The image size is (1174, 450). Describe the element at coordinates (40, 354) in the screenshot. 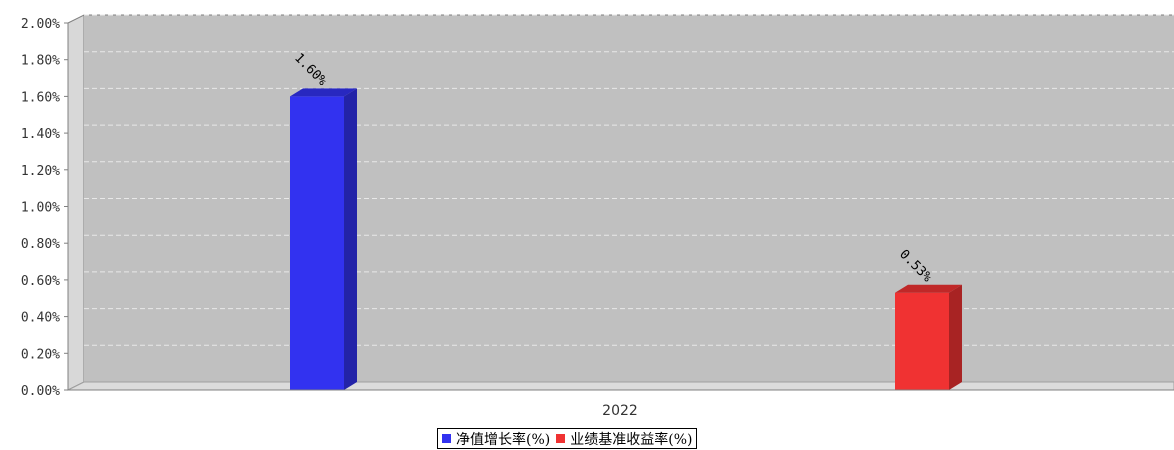

I see `y-tick-label: 0.20%` at that location.